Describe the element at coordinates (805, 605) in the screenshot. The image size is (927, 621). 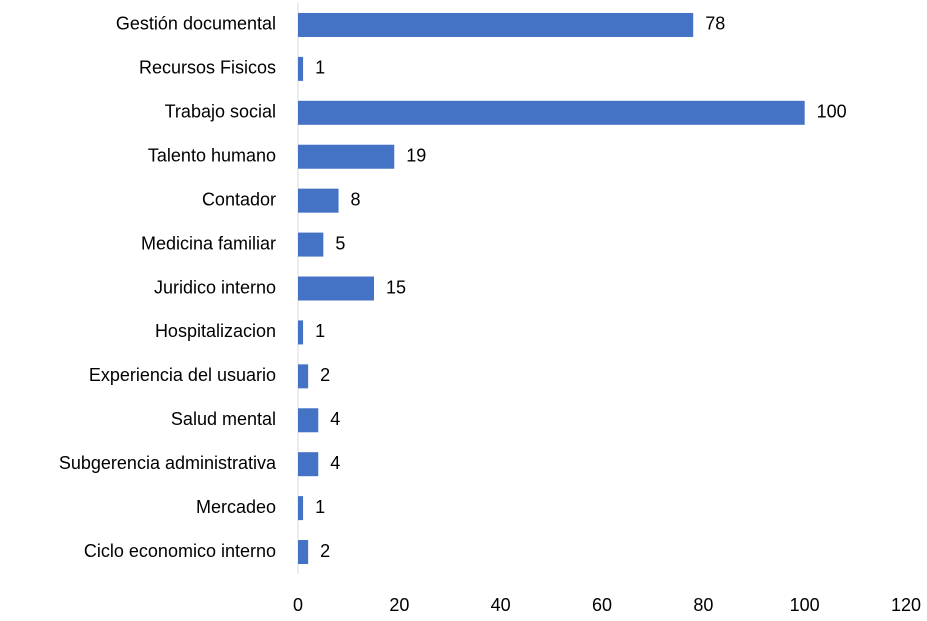
I see `x-tick-label: 100` at that location.